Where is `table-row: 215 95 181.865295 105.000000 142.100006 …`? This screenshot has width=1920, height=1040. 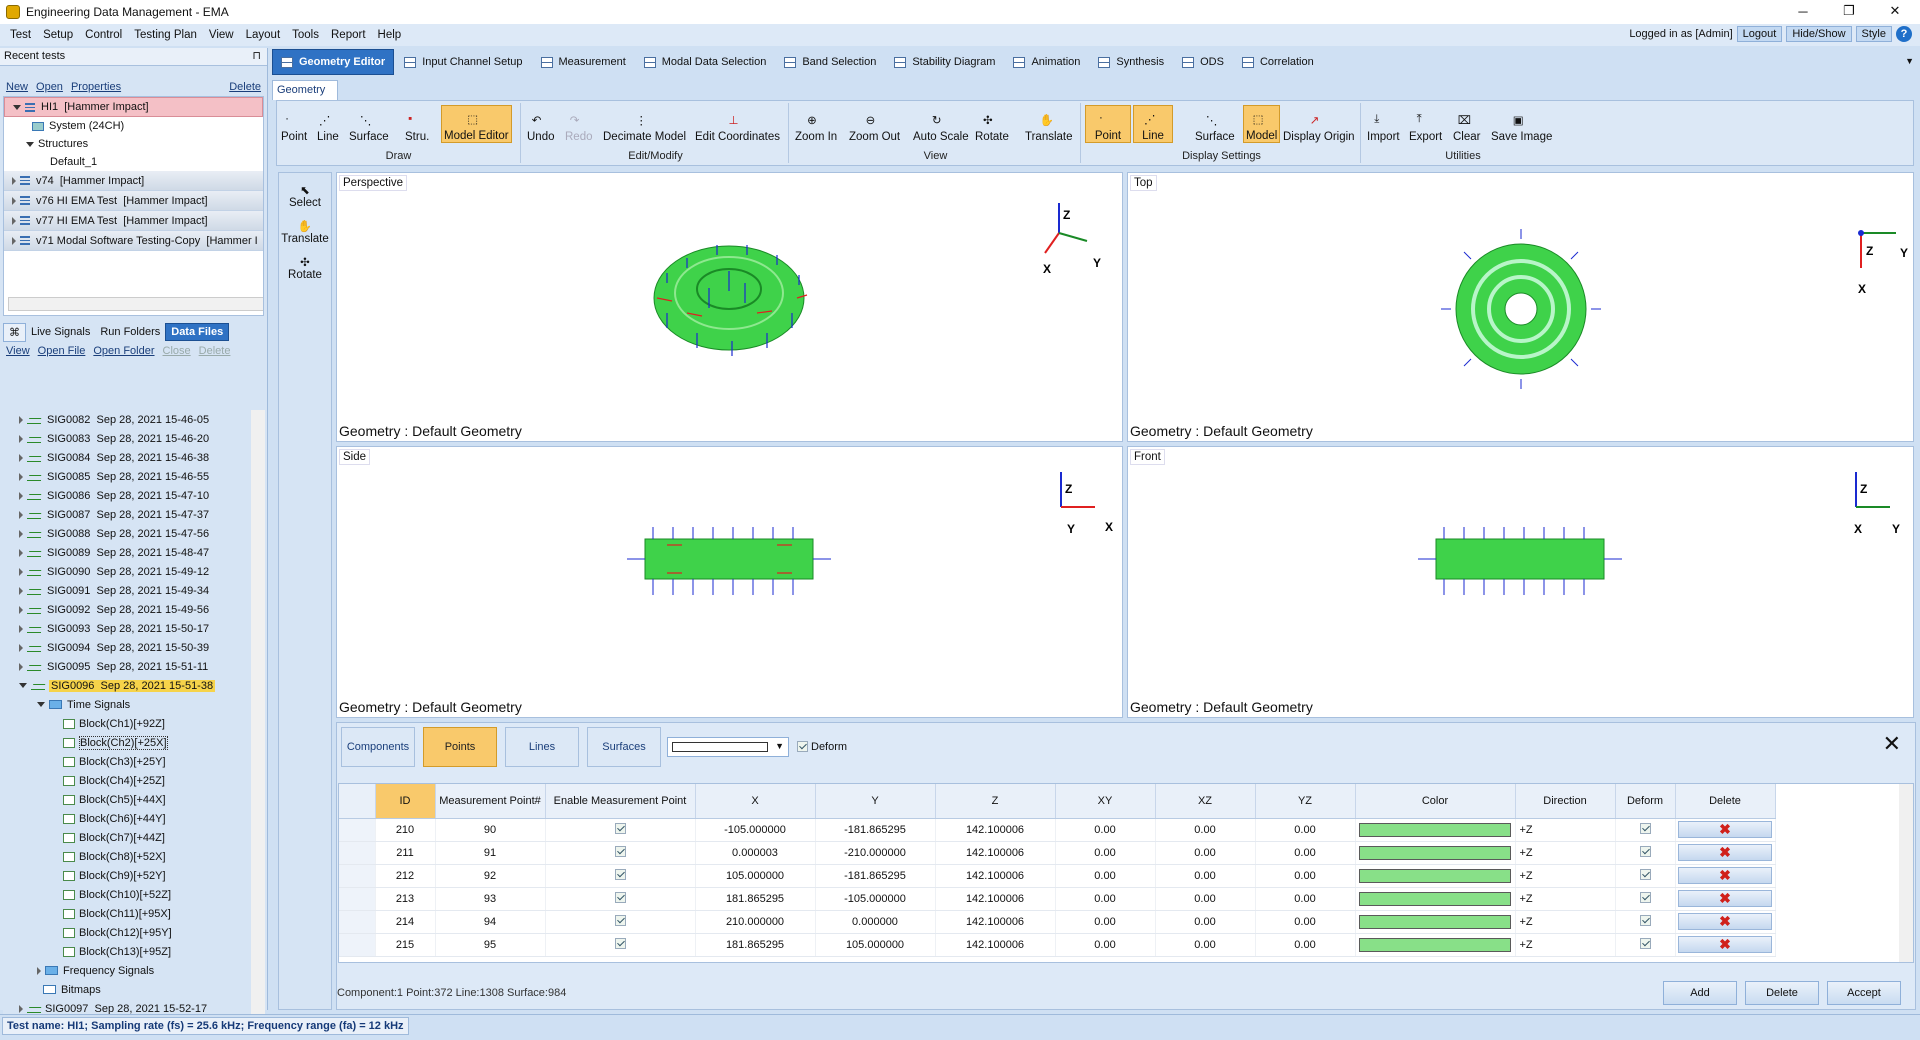 table-row: 215 95 181.865295 105.000000 142.100006 … is located at coordinates (1057, 945).